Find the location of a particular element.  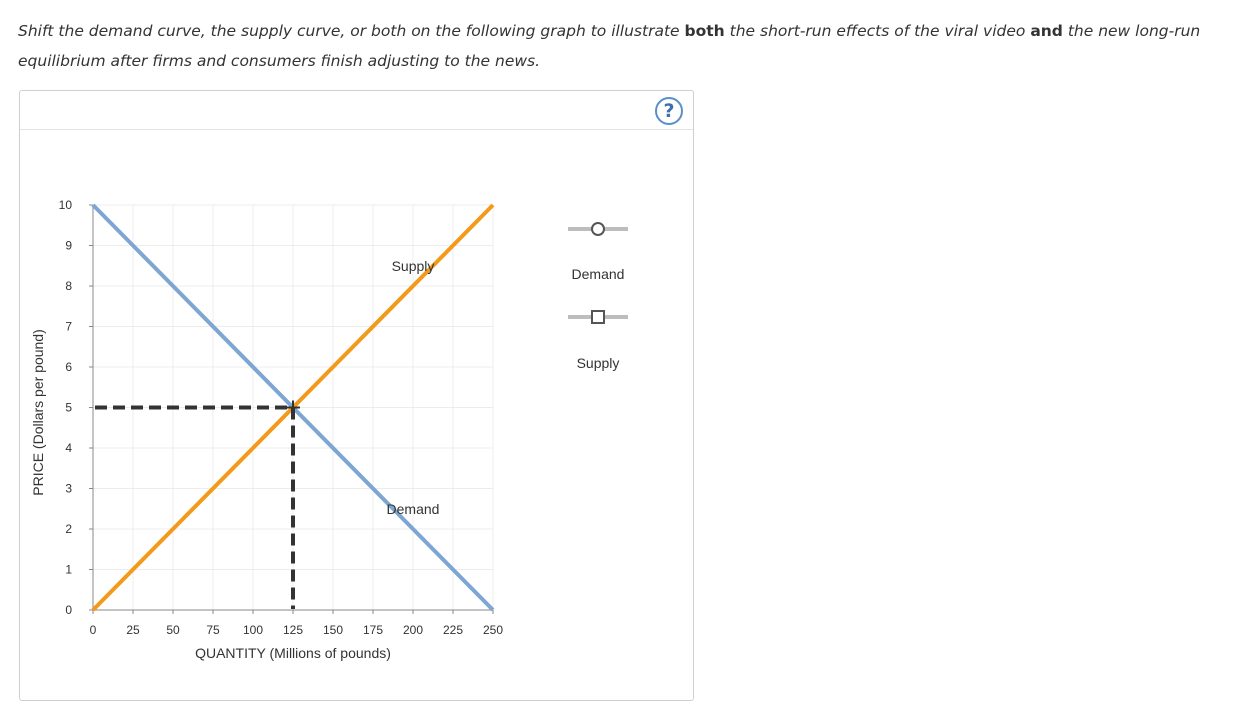

x-tick-label: 100 is located at coordinates (253, 630).